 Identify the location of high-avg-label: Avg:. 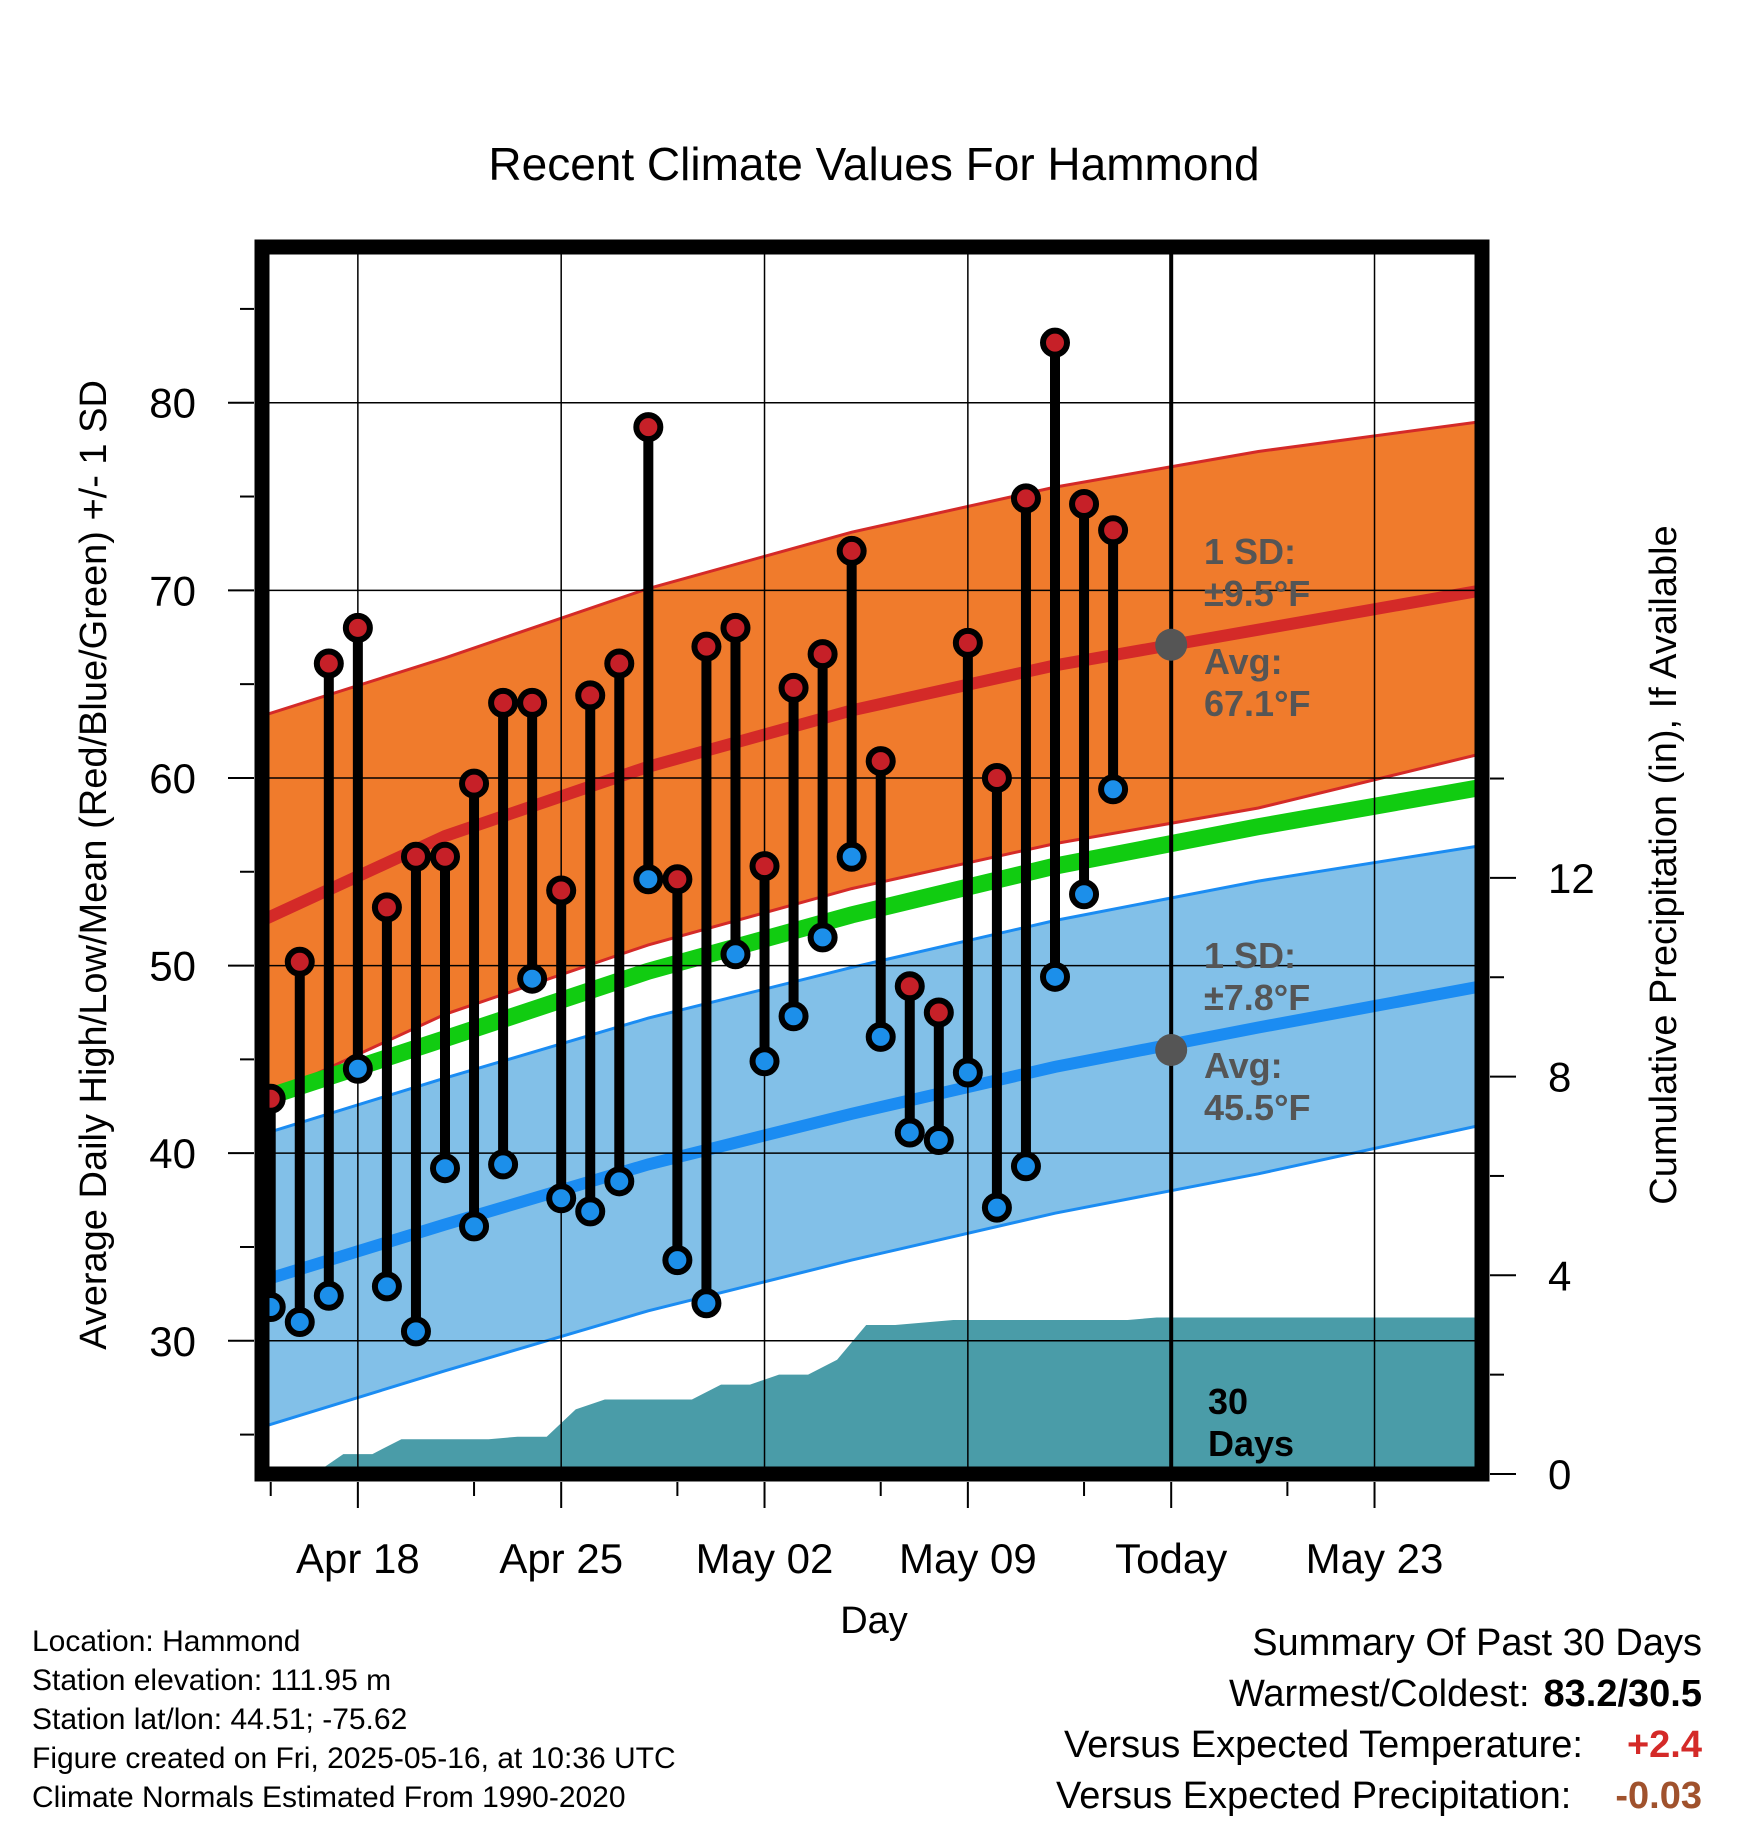
(1243, 661).